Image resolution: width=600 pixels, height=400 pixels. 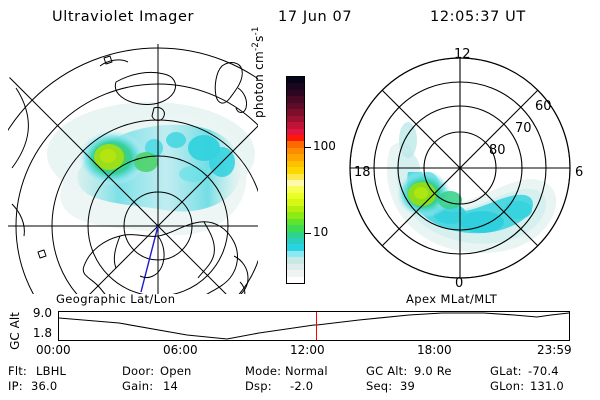 I want to click on alt-trace-line, so click(x=314, y=326).